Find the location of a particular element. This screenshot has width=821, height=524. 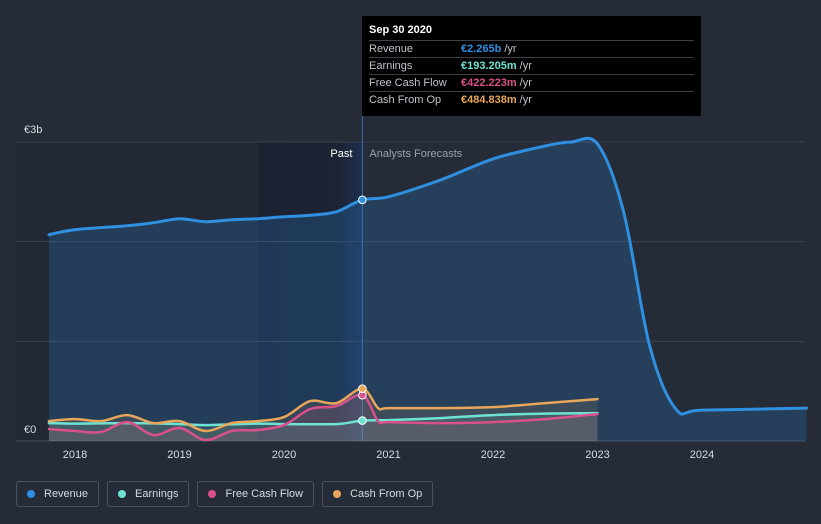

x-tick-label: 2018 is located at coordinates (75, 455).